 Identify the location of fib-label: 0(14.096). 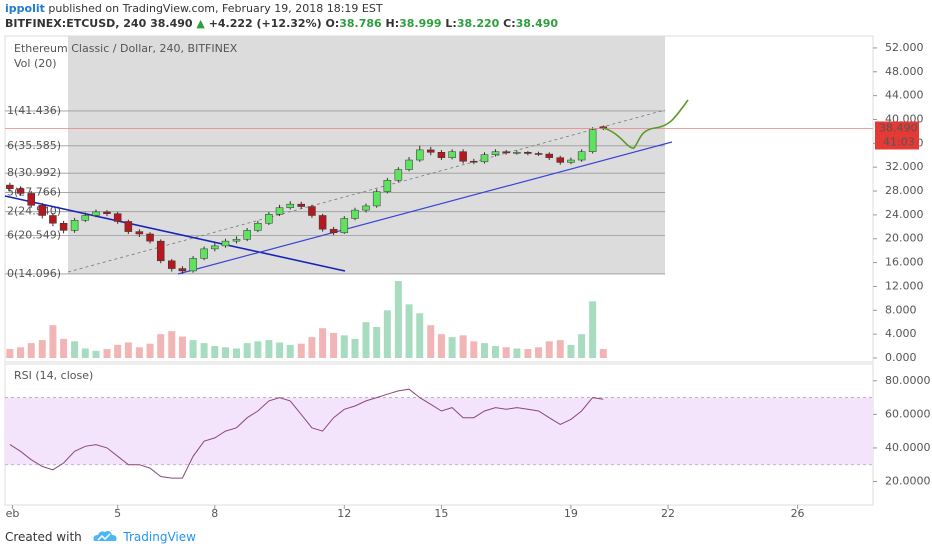
(34, 273).